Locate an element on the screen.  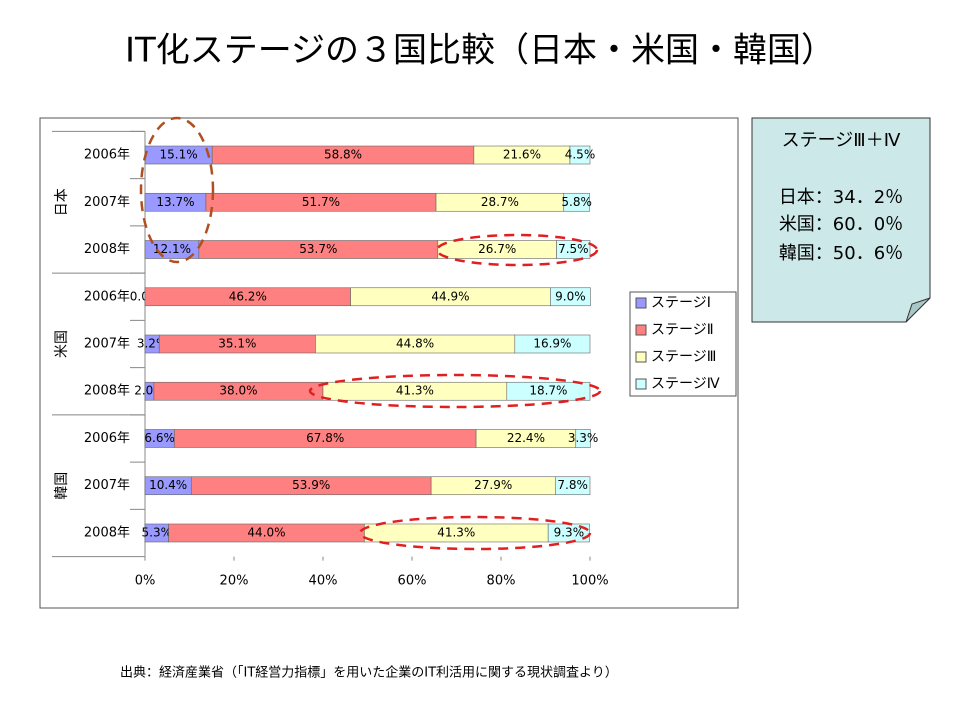
slide-title: IT化ステージの３国比較（日本・米国・韓国） is located at coordinates (480, 51).